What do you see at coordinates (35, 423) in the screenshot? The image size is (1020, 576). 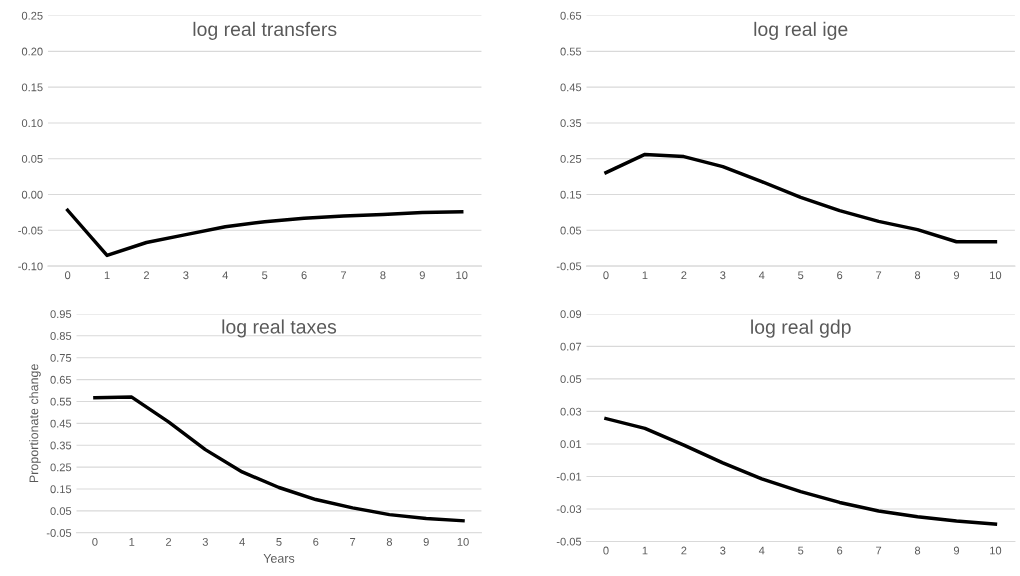 I see `y-axis-title: Proportionate change` at bounding box center [35, 423].